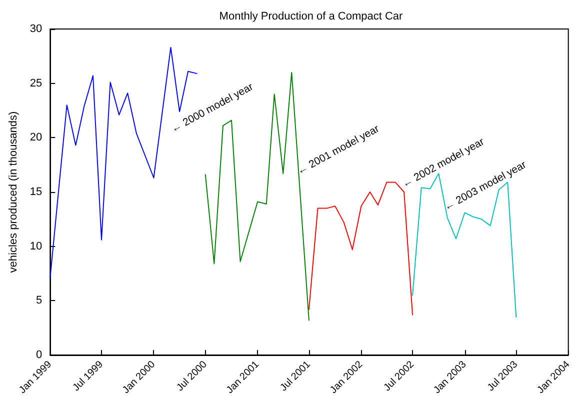  What do you see at coordinates (36, 83) in the screenshot?
I see `y-tick-label: 25` at bounding box center [36, 83].